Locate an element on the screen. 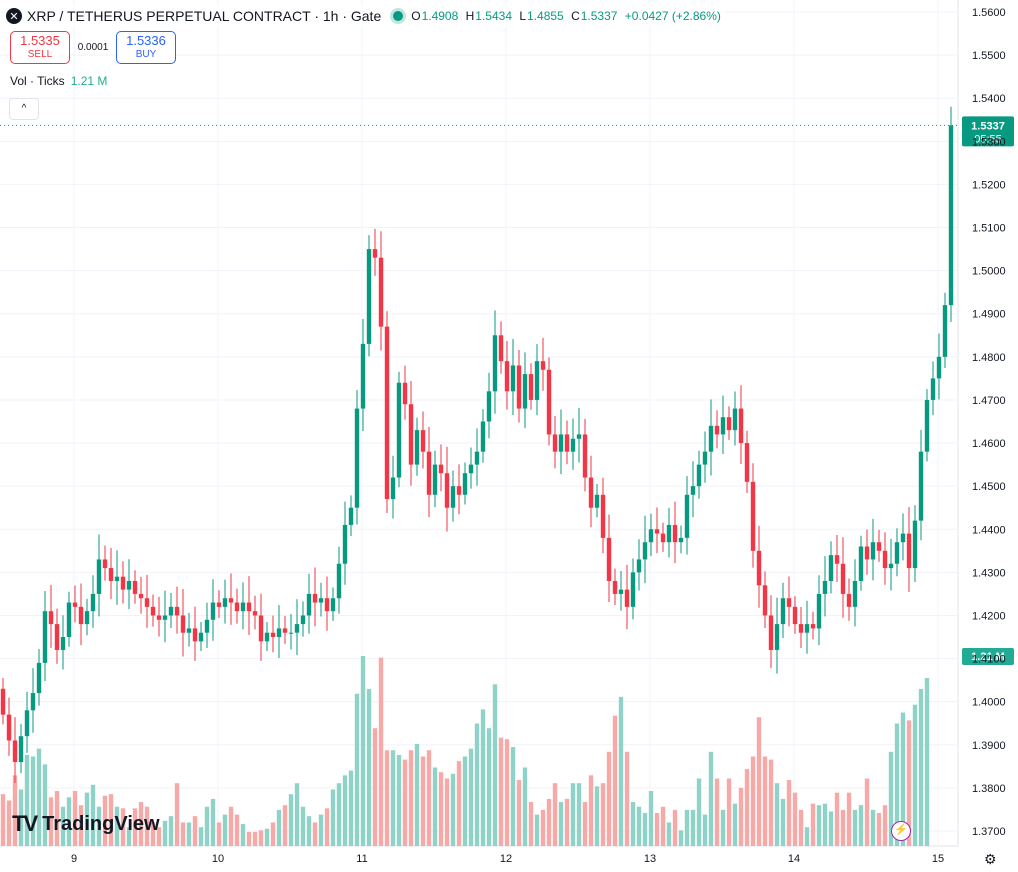 This screenshot has height=872, width=1018. y-tick-label: 1.5200 is located at coordinates (989, 185).